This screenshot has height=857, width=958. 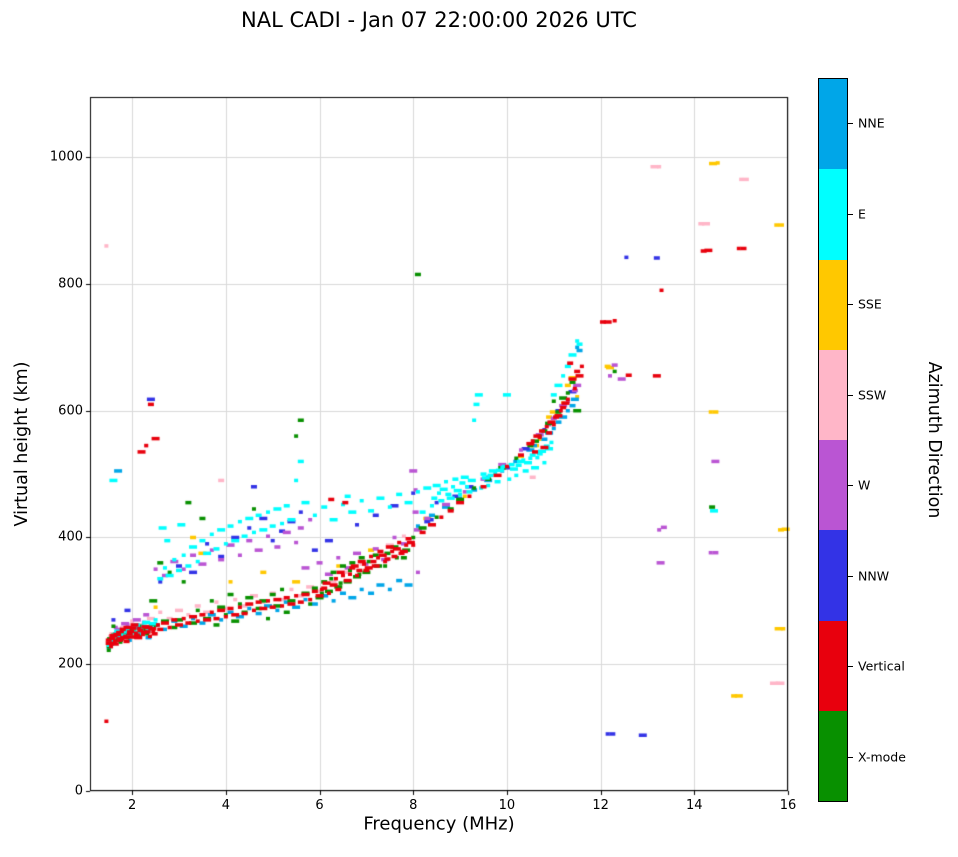 I want to click on colorbar-category-label-sse: SSE, so click(x=870, y=304).